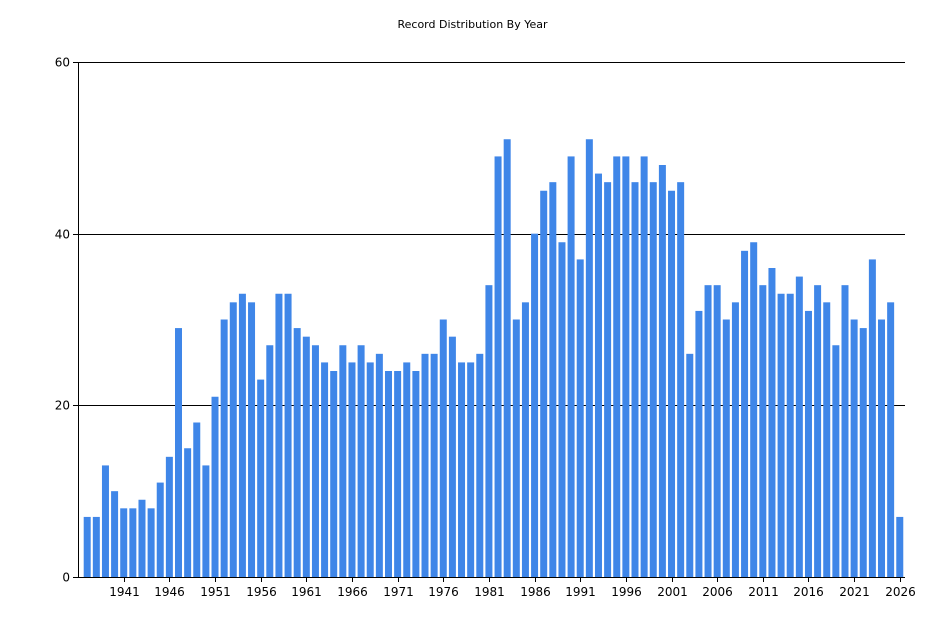 The height and width of the screenshot is (630, 945). What do you see at coordinates (66, 578) in the screenshot?
I see `y-tick-label: 0` at bounding box center [66, 578].